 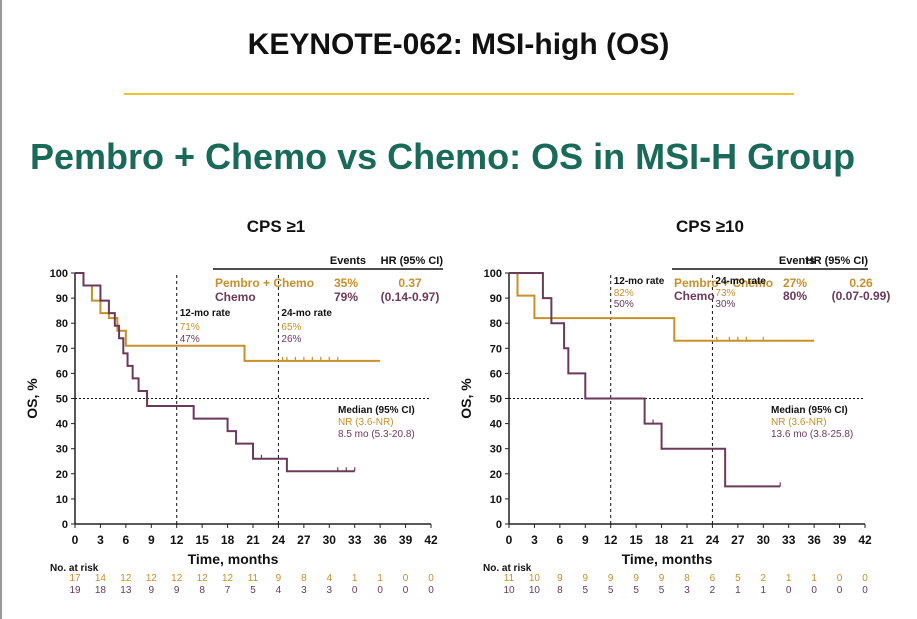 What do you see at coordinates (291, 327) in the screenshot?
I see `landmark-rate-pembro-chemo: 65%` at bounding box center [291, 327].